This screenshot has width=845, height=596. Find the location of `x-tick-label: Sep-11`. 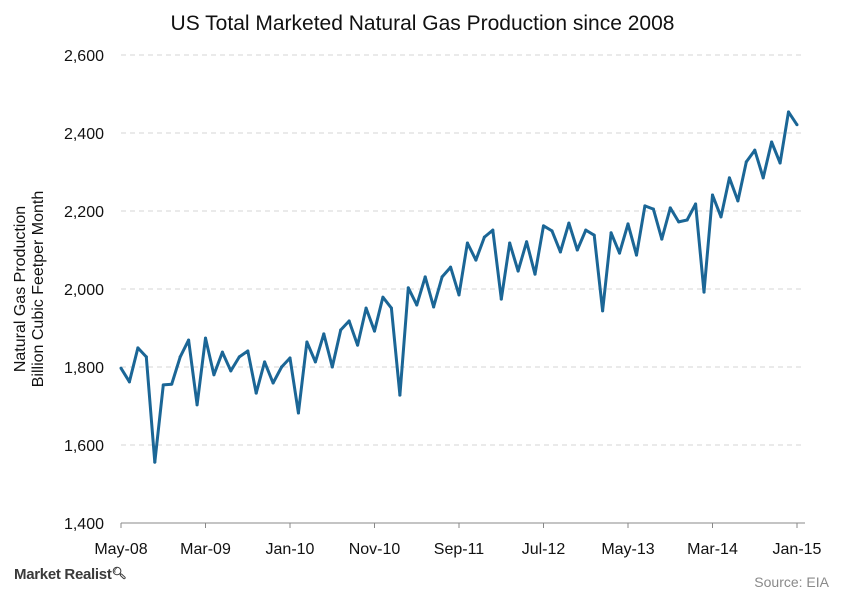

x-tick-label: Sep-11 is located at coordinates (459, 549).